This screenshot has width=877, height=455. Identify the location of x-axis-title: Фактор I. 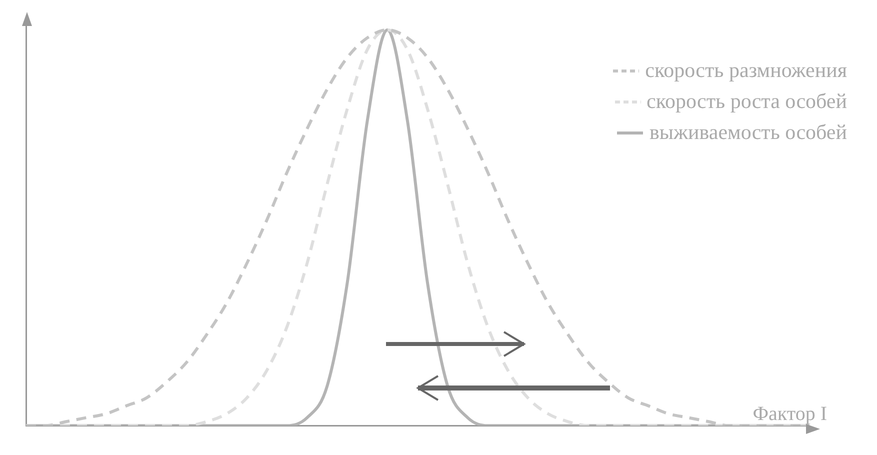
(789, 414).